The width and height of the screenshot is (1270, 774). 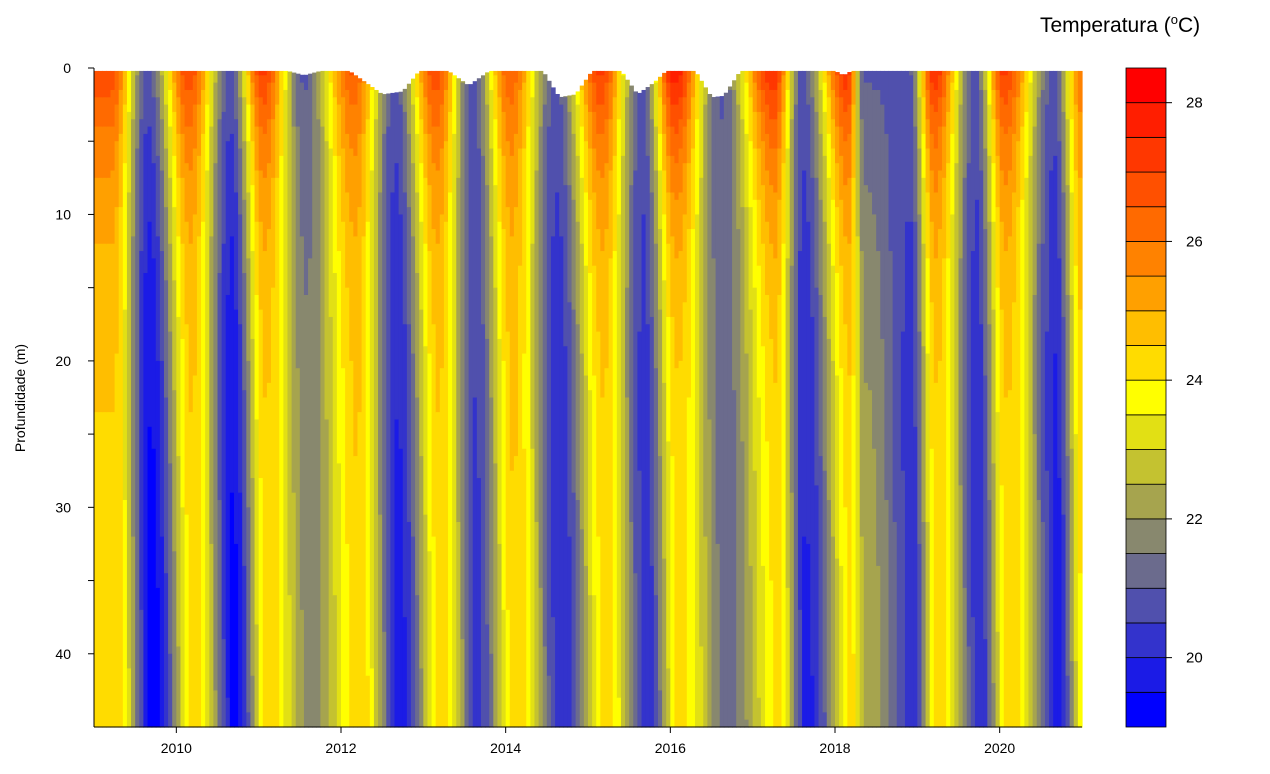 I want to click on colorbar: 20 22 24 26 28, so click(x=1164, y=397).